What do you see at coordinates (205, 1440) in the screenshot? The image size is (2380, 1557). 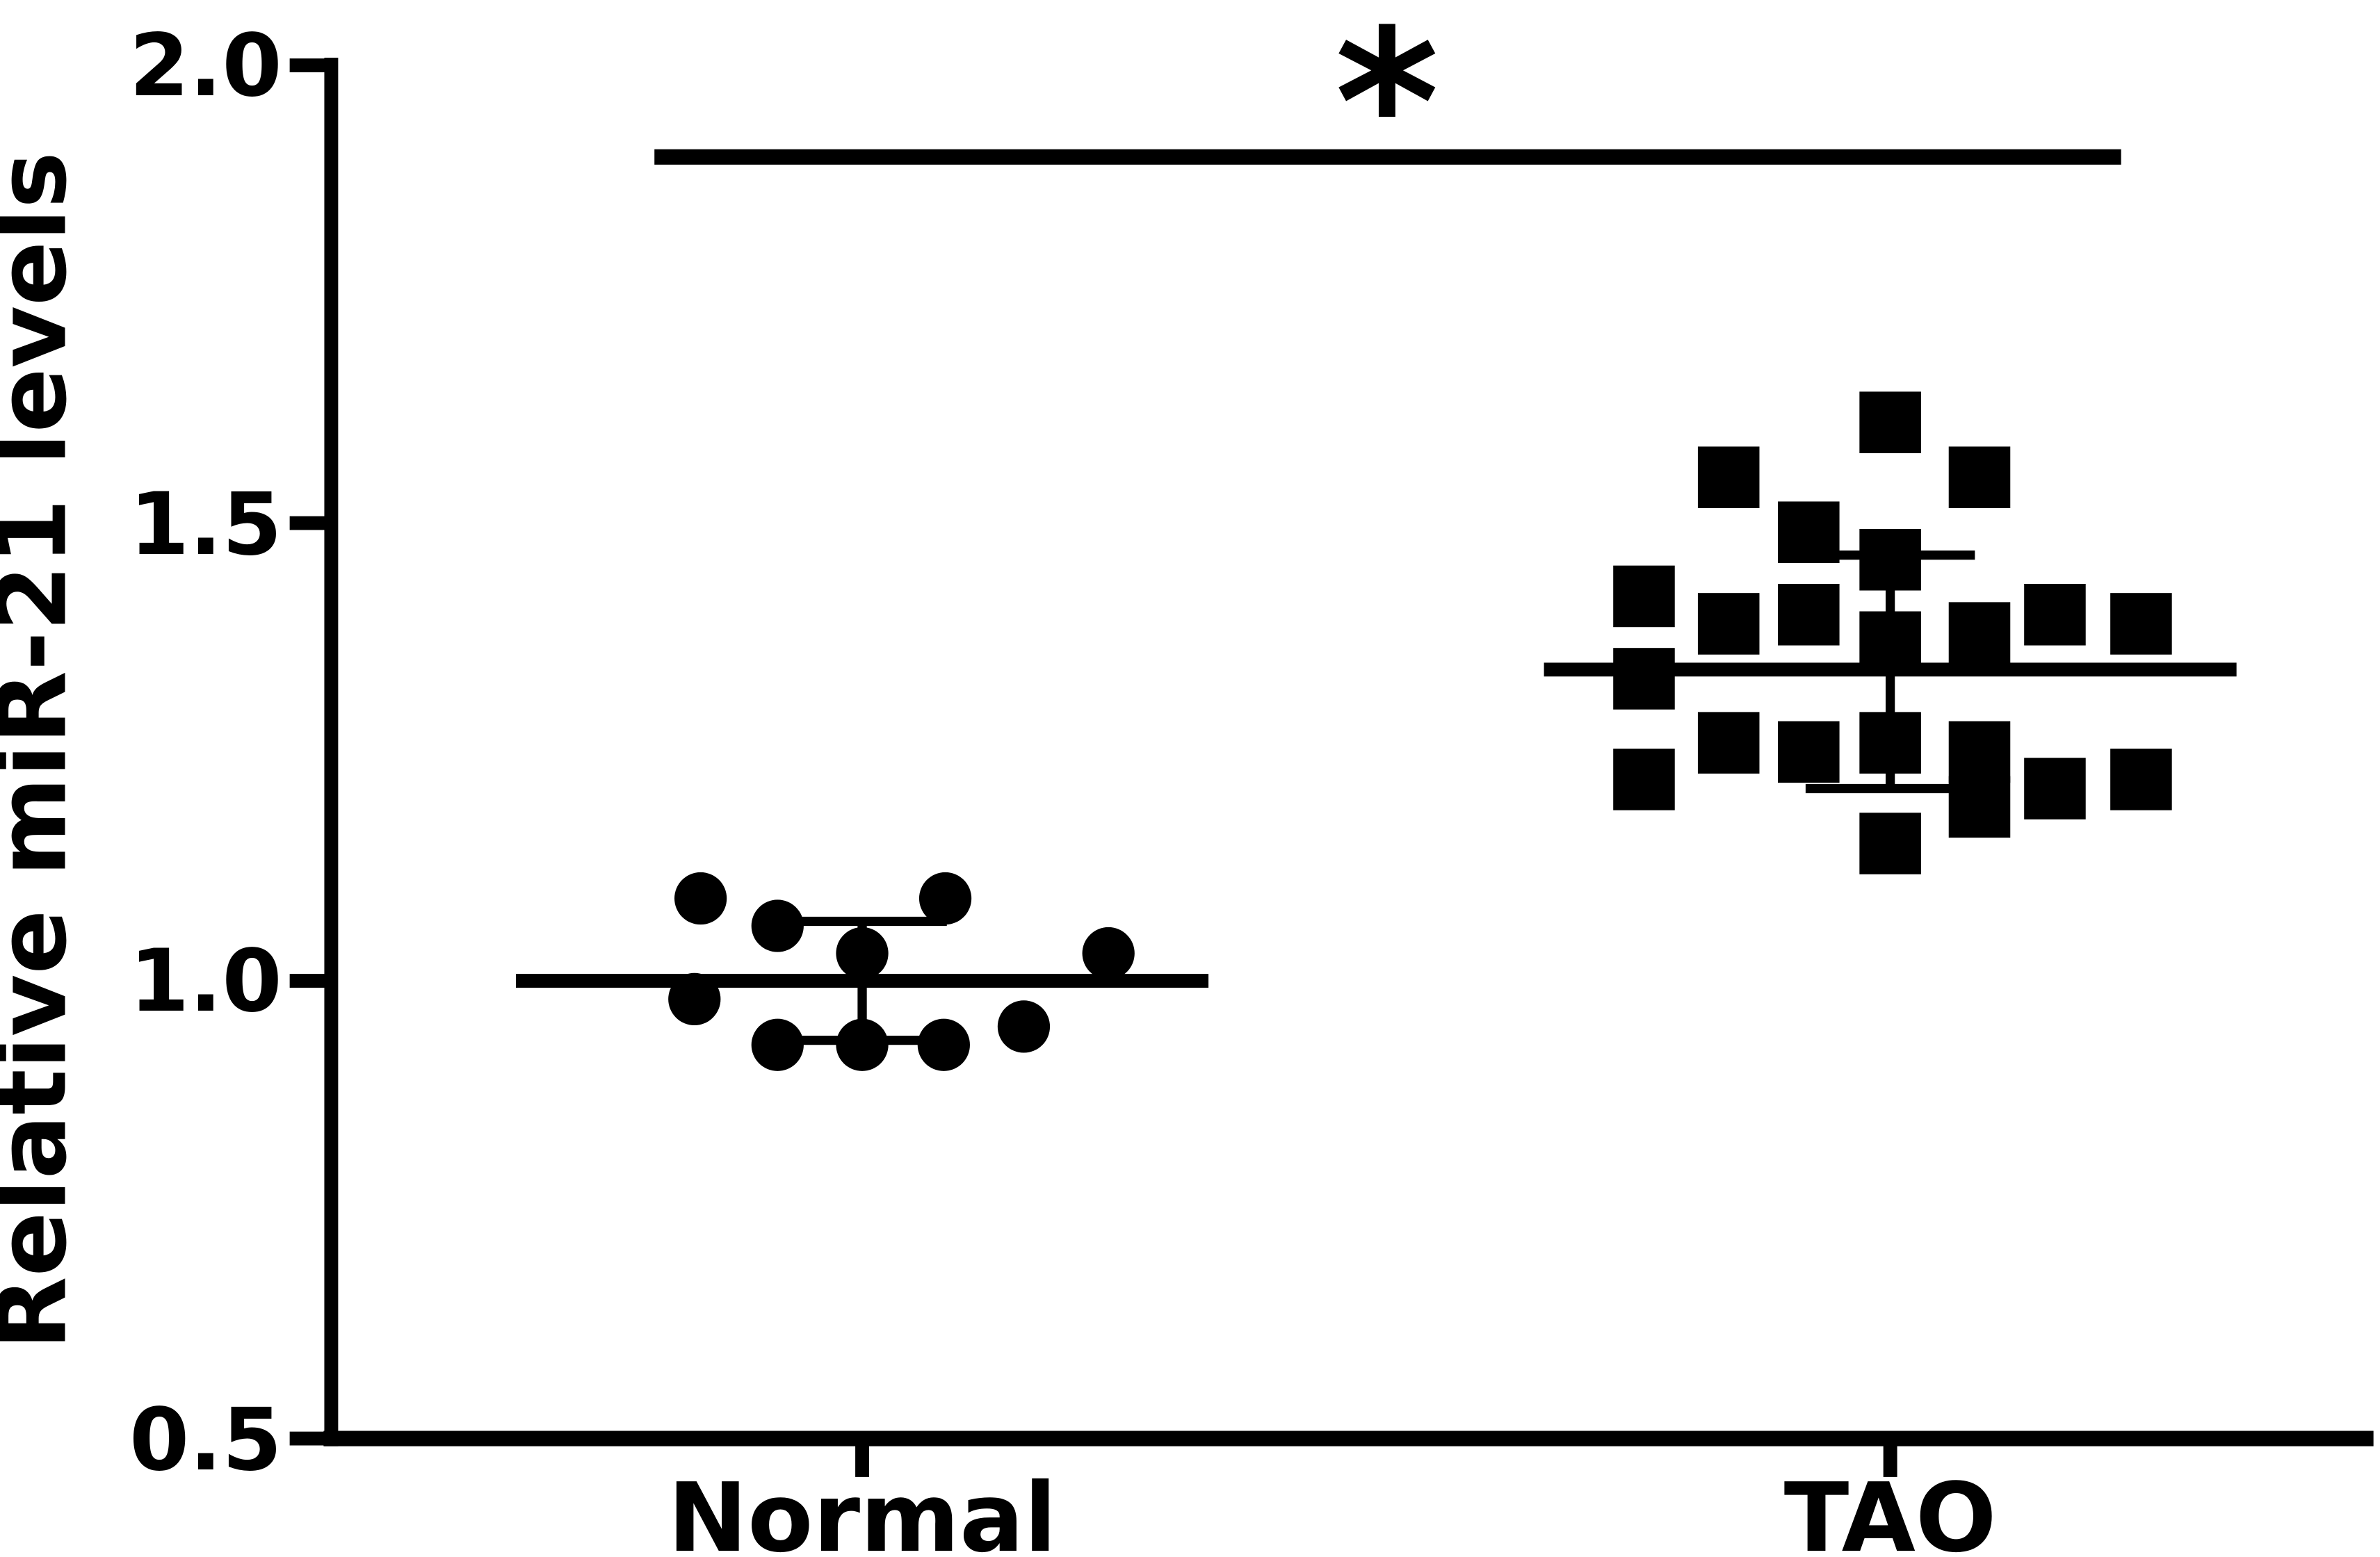 I see `y-tick-label-0_5: 0.5` at bounding box center [205, 1440].